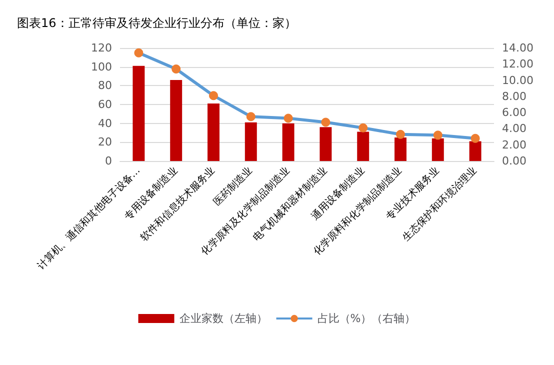 This screenshot has width=554, height=365. What do you see at coordinates (105, 142) in the screenshot?
I see `y-tick-label: 20` at bounding box center [105, 142].